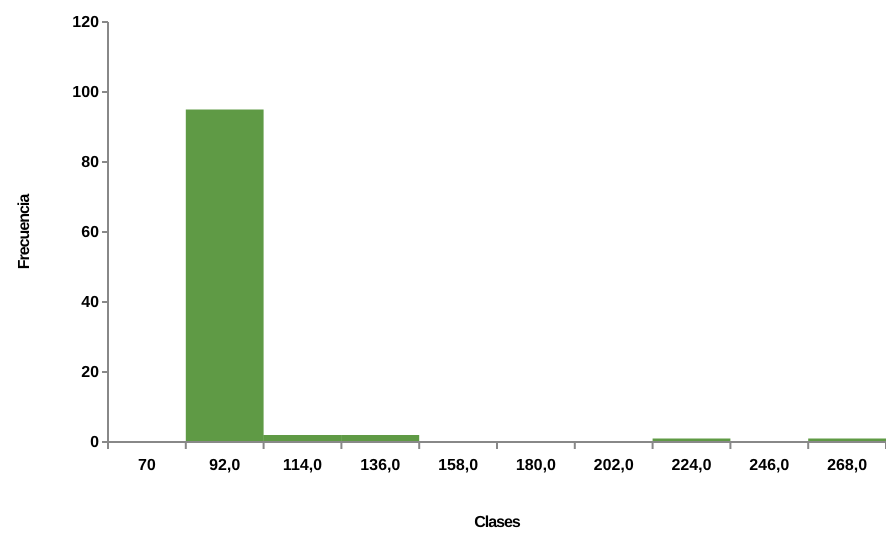 The height and width of the screenshot is (534, 886). I want to click on y-tick-label: 40, so click(90, 303).